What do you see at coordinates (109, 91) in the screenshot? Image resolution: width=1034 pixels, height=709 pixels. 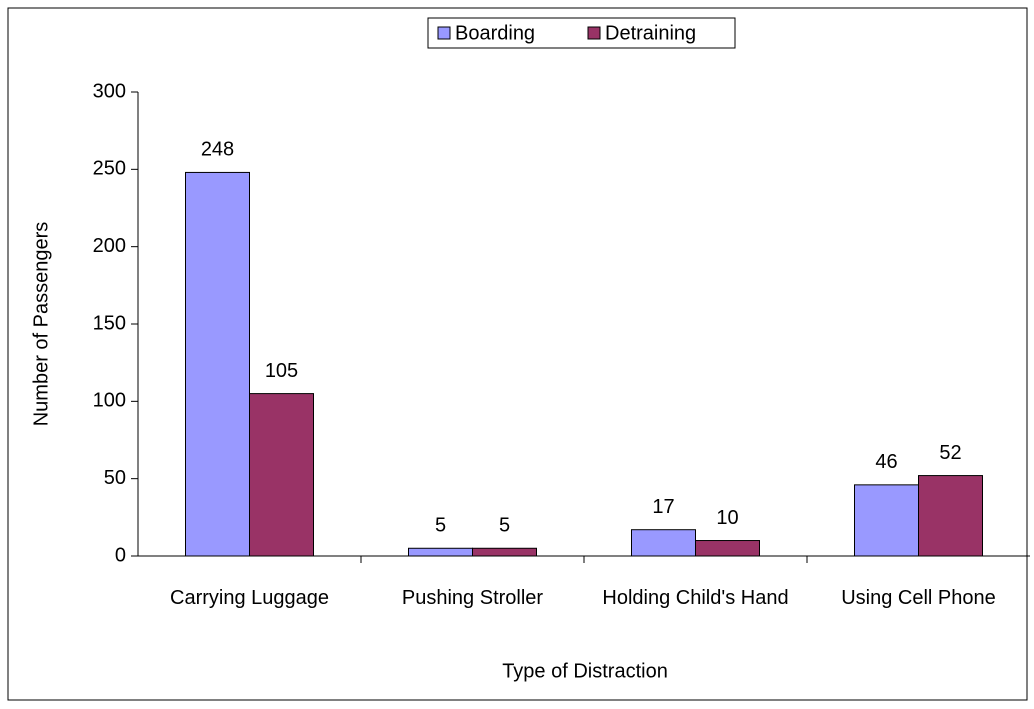 I see `y-tick-label: 300` at bounding box center [109, 91].